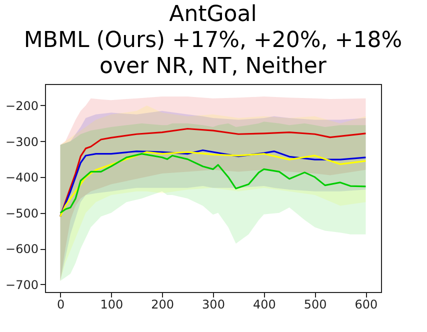 This screenshot has width=427, height=332. Describe the element at coordinates (112, 305) in the screenshot. I see `x-tick-label: 100` at that location.